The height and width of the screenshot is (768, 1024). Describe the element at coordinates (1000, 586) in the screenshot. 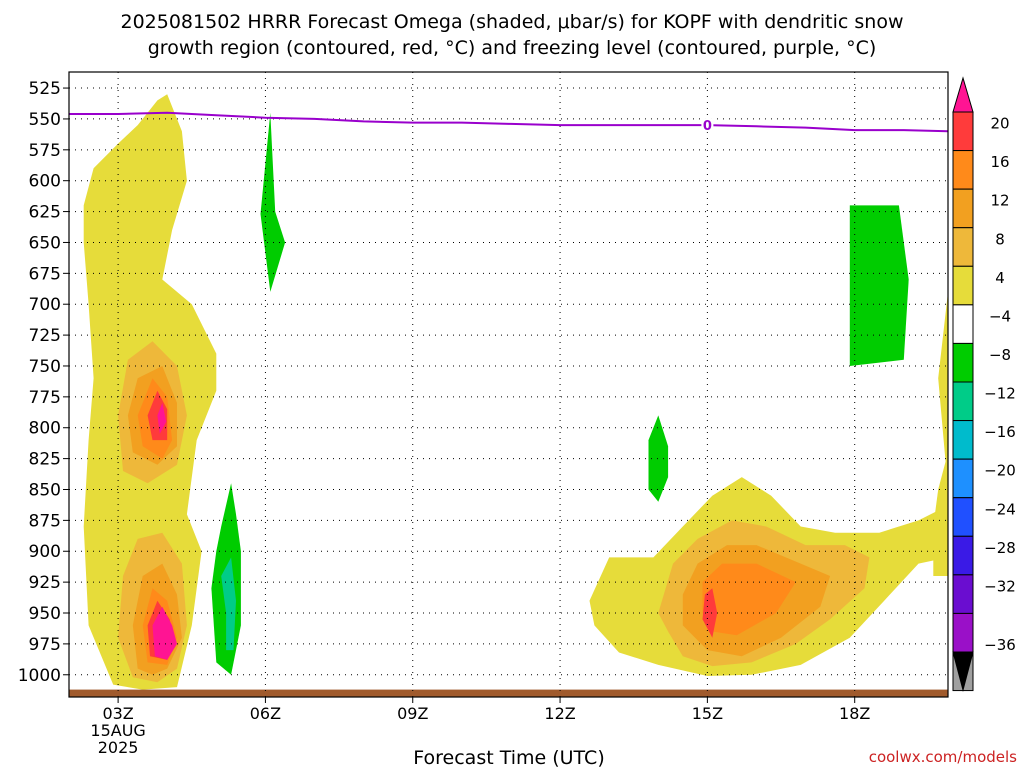

I see `colorbar-label: −32` at that location.